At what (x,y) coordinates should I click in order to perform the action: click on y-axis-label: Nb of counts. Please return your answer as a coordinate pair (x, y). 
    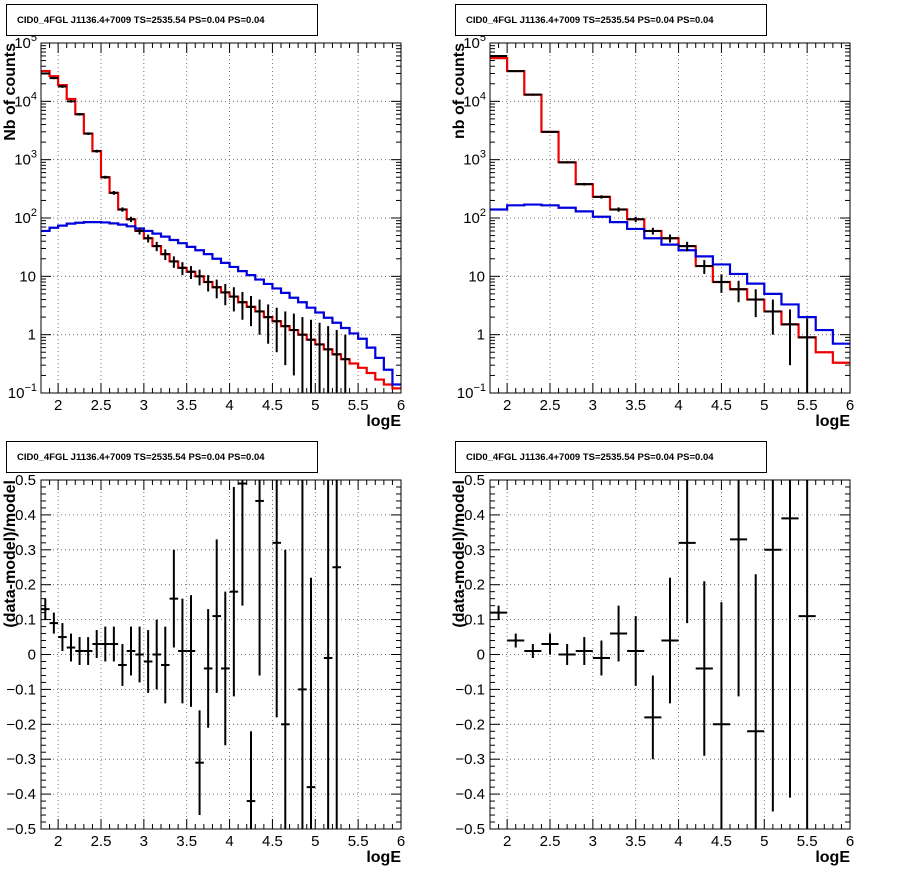
    Looking at the image, I should click on (10, 92).